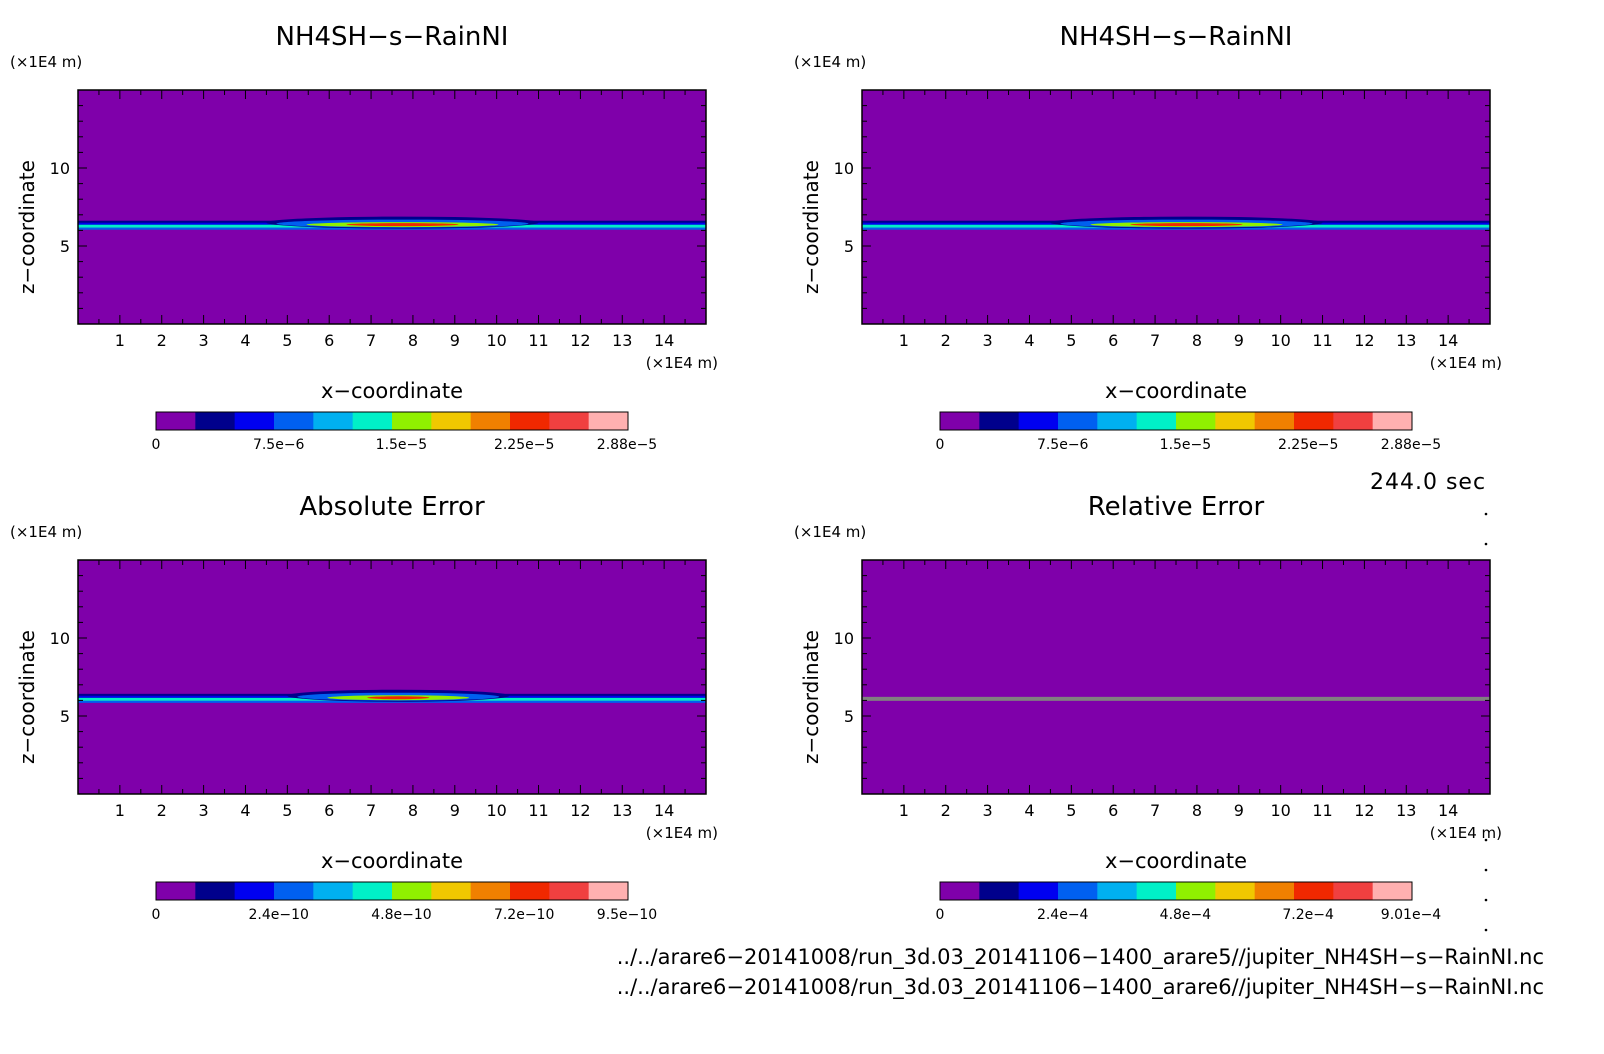 This screenshot has height=1054, width=1604. I want to click on x-axis-label: x−coordinate, so click(1176, 391).